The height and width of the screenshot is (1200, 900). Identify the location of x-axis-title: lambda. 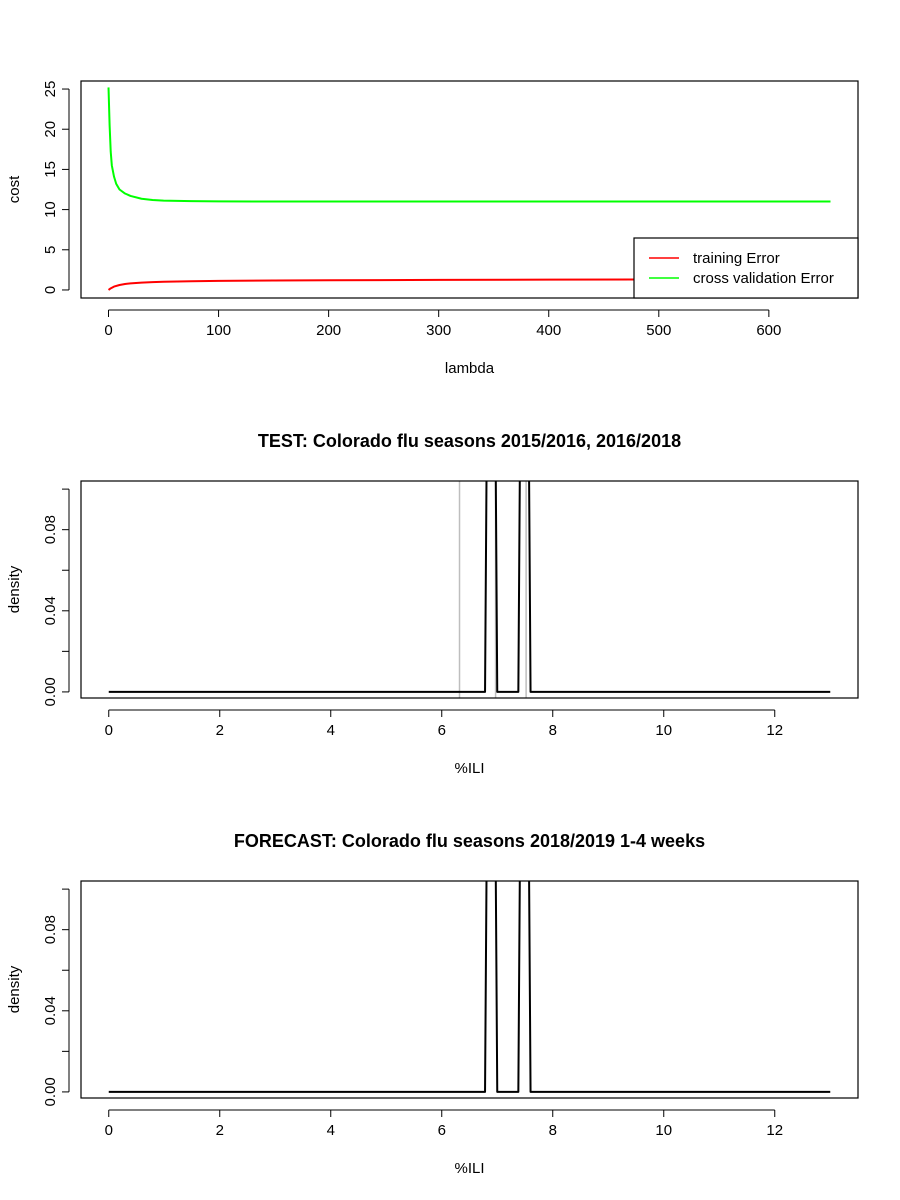
(470, 368).